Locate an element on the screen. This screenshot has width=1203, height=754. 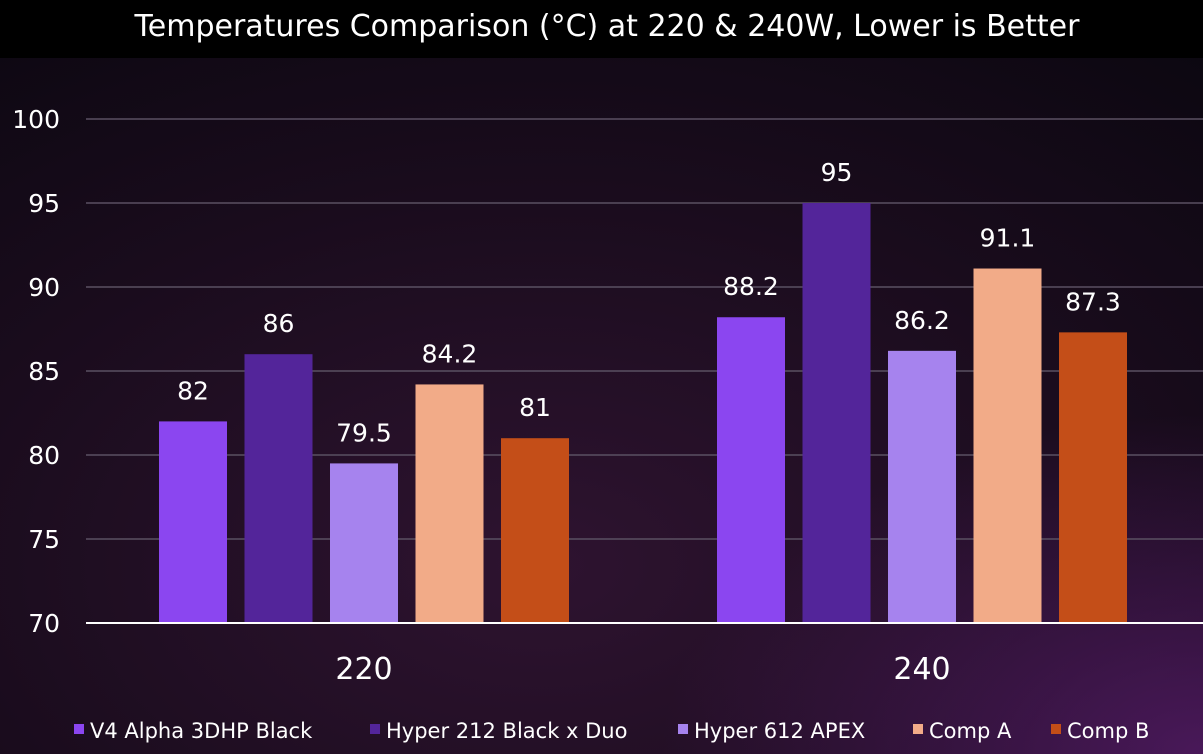
legend-label: Hyper 212 Black x Duo is located at coordinates (506, 731).